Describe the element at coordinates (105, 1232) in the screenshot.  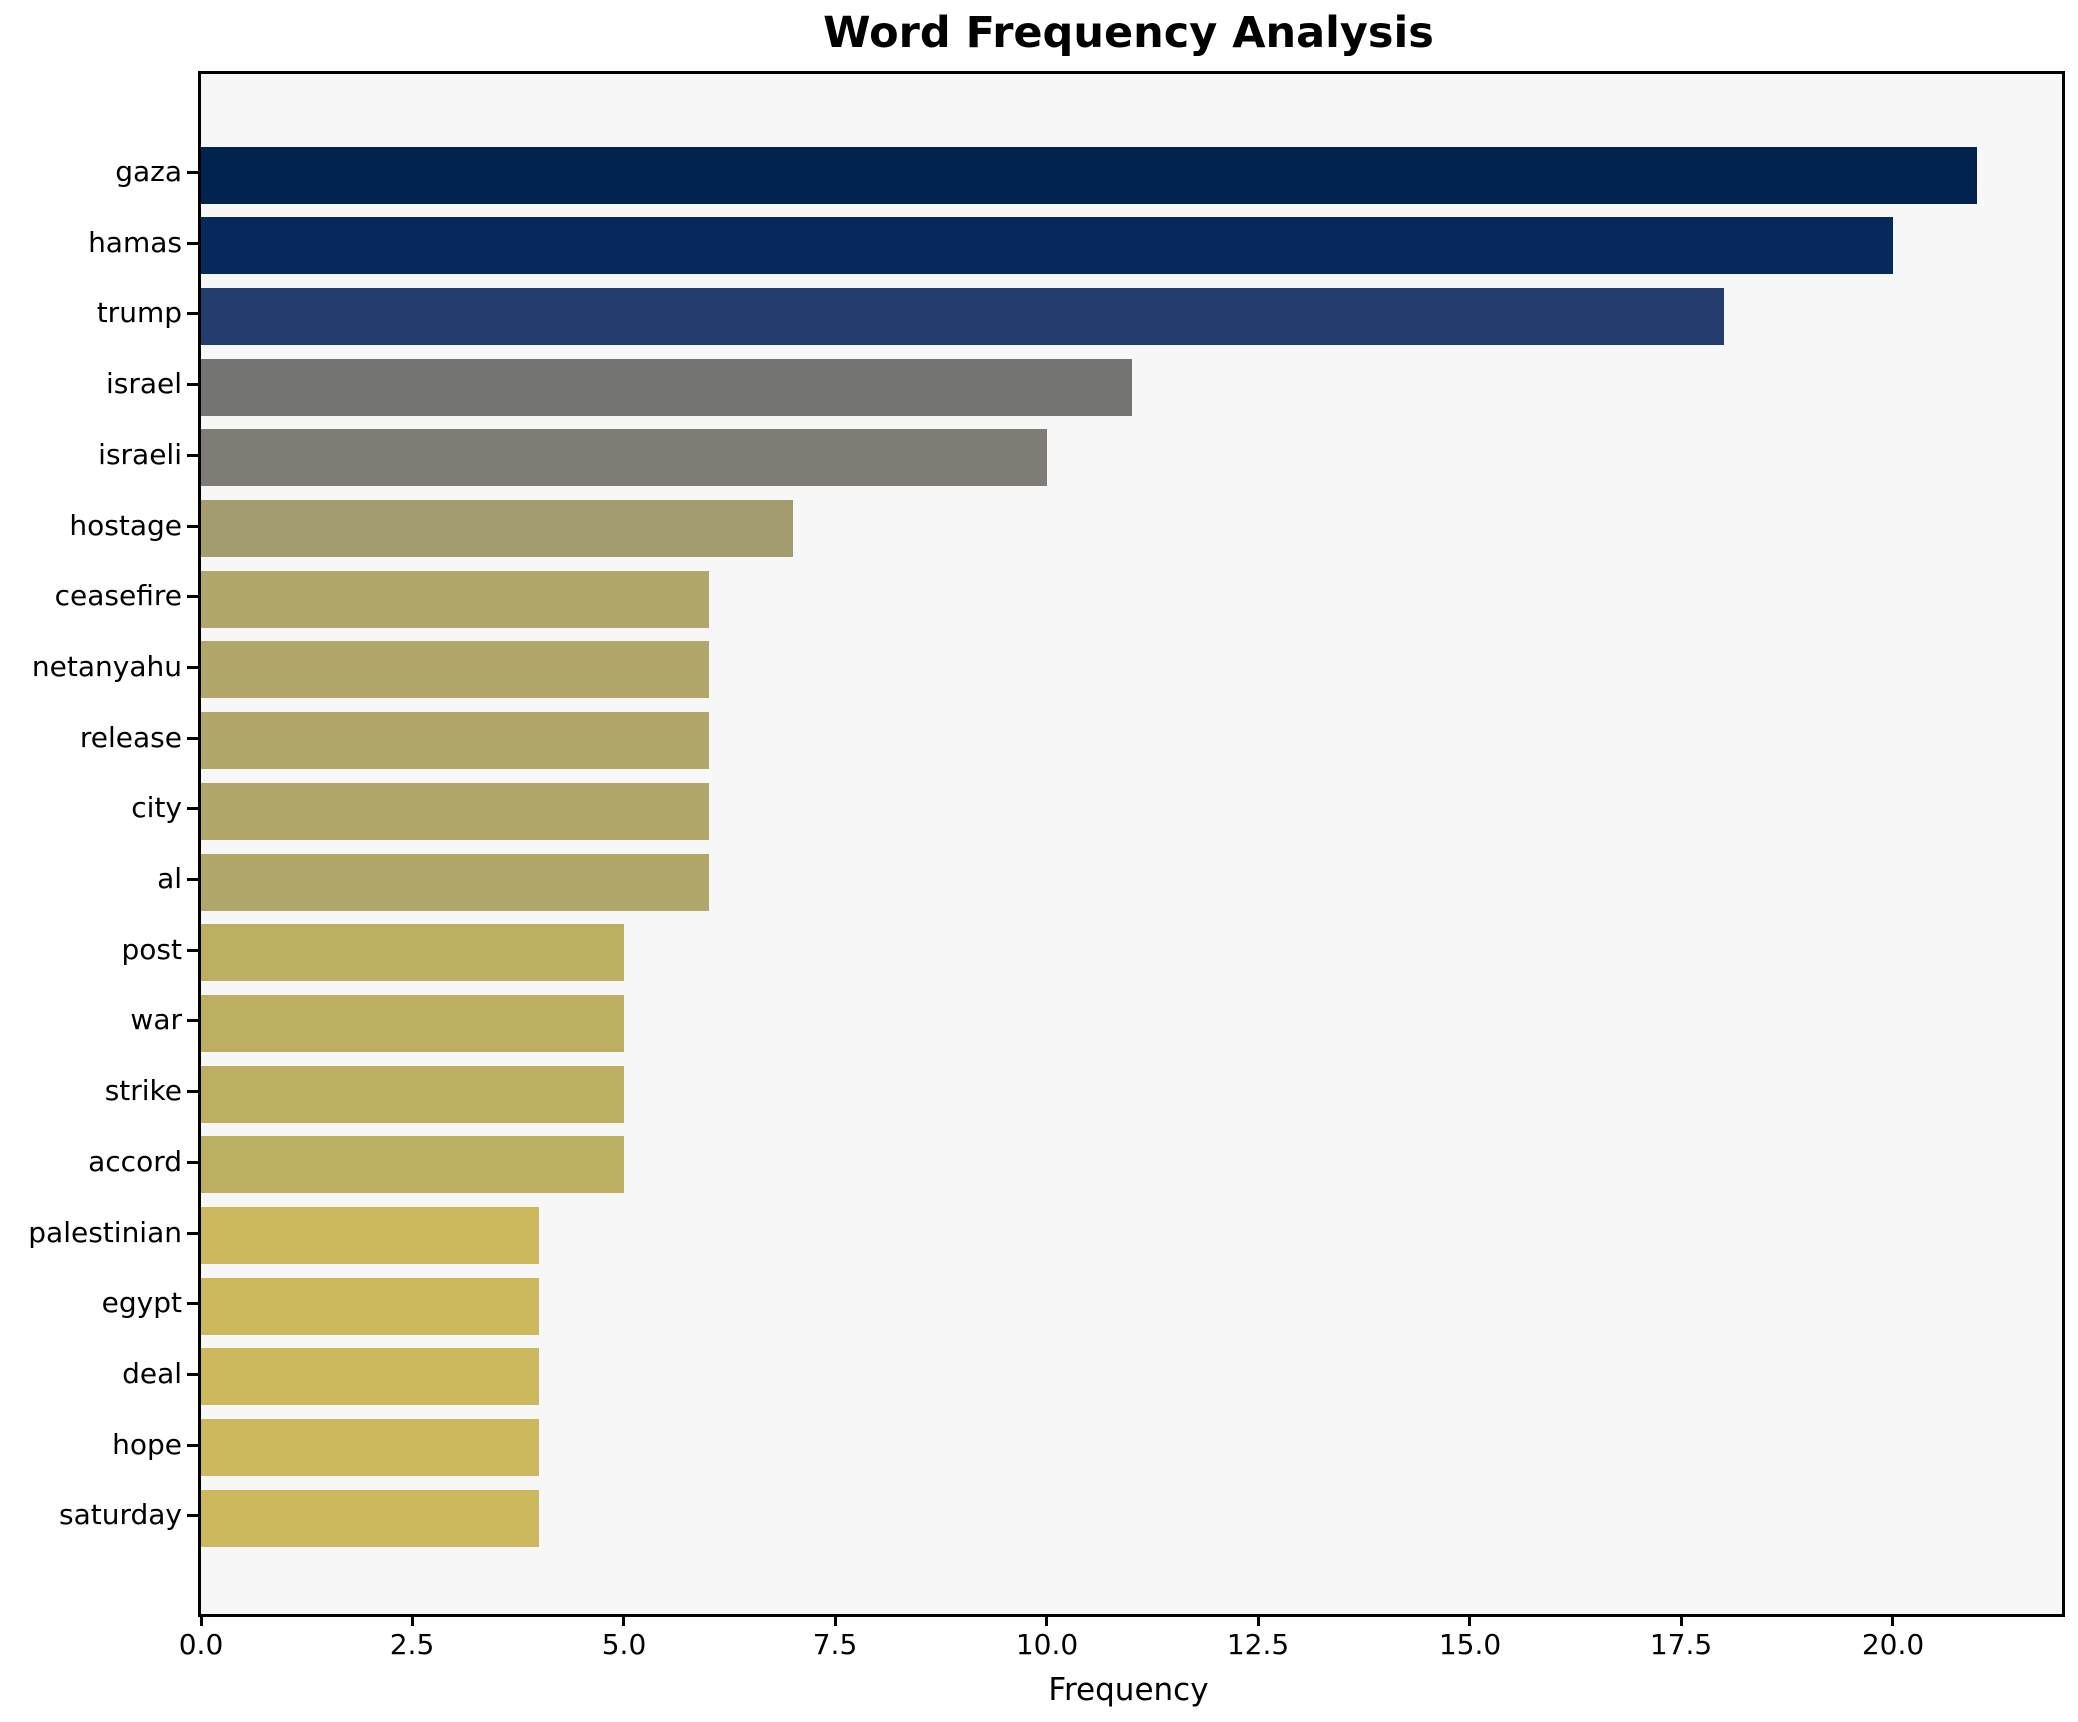
I see `y-tick-label-palestinian: palestinian` at that location.